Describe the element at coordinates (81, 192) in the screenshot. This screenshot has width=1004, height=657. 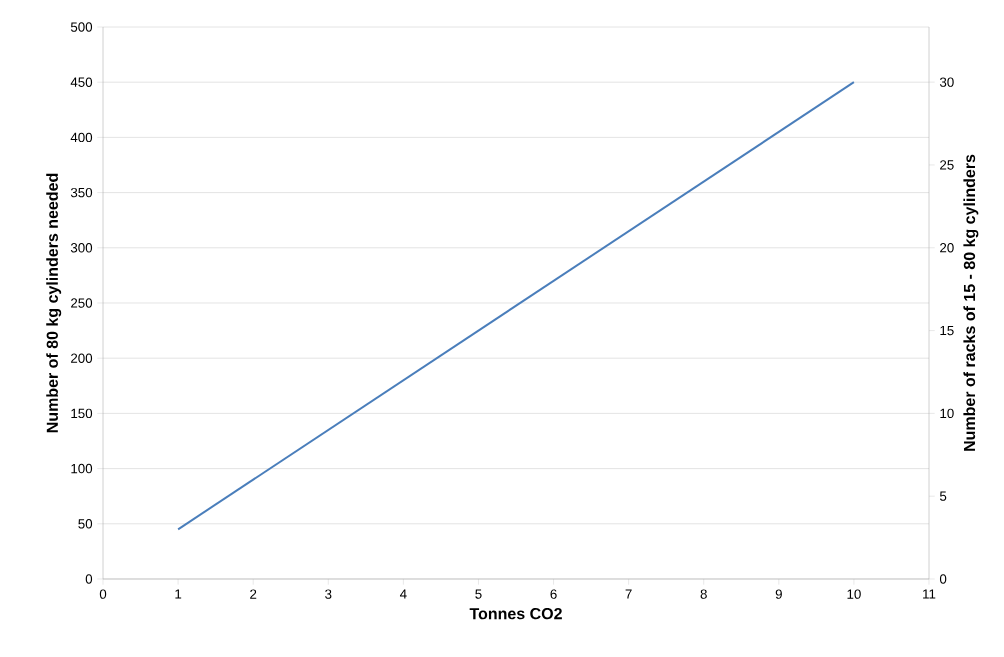
I see `y-tick-label: 350` at that location.